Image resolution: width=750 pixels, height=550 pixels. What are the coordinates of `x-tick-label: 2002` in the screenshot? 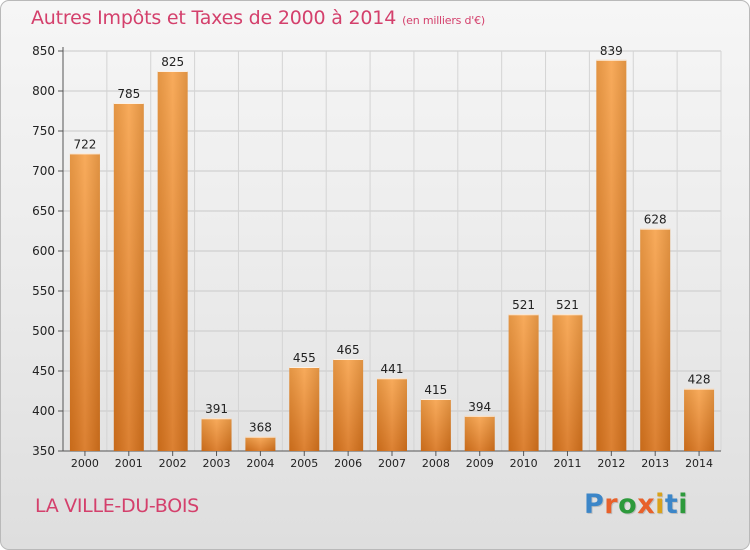 It's located at (173, 463).